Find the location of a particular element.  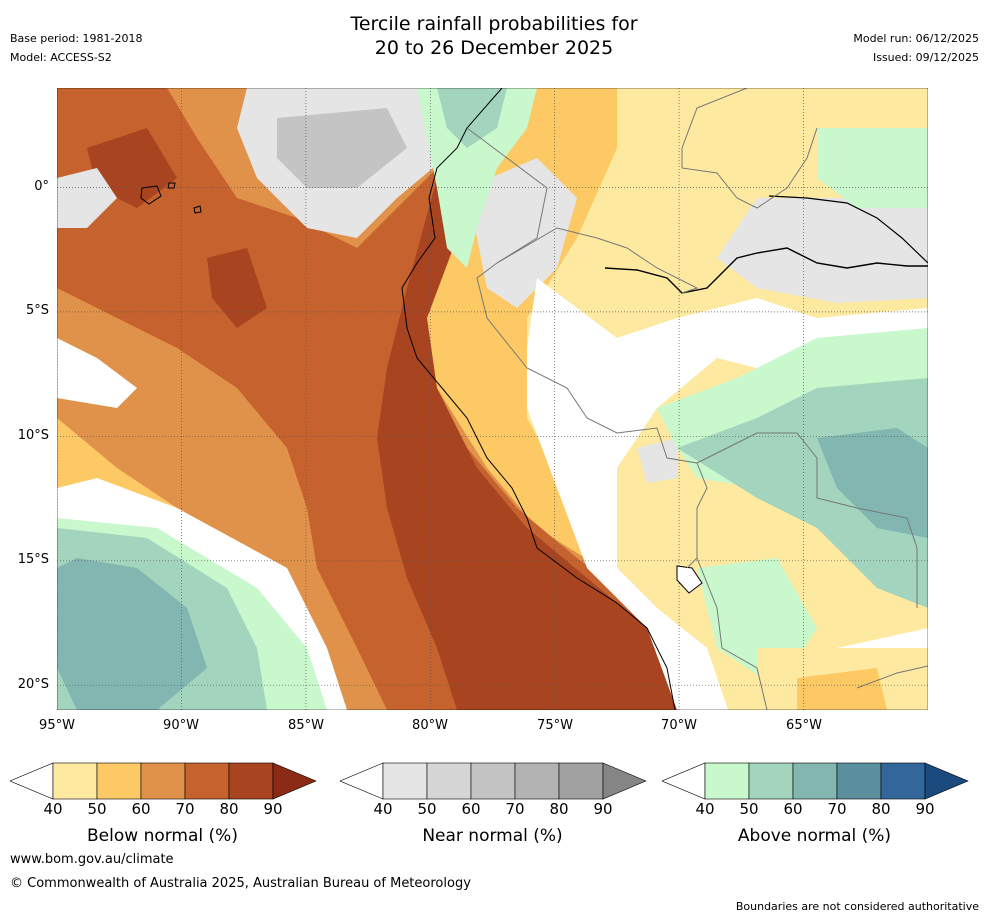

neutral-region is located at coordinates (97, 373).